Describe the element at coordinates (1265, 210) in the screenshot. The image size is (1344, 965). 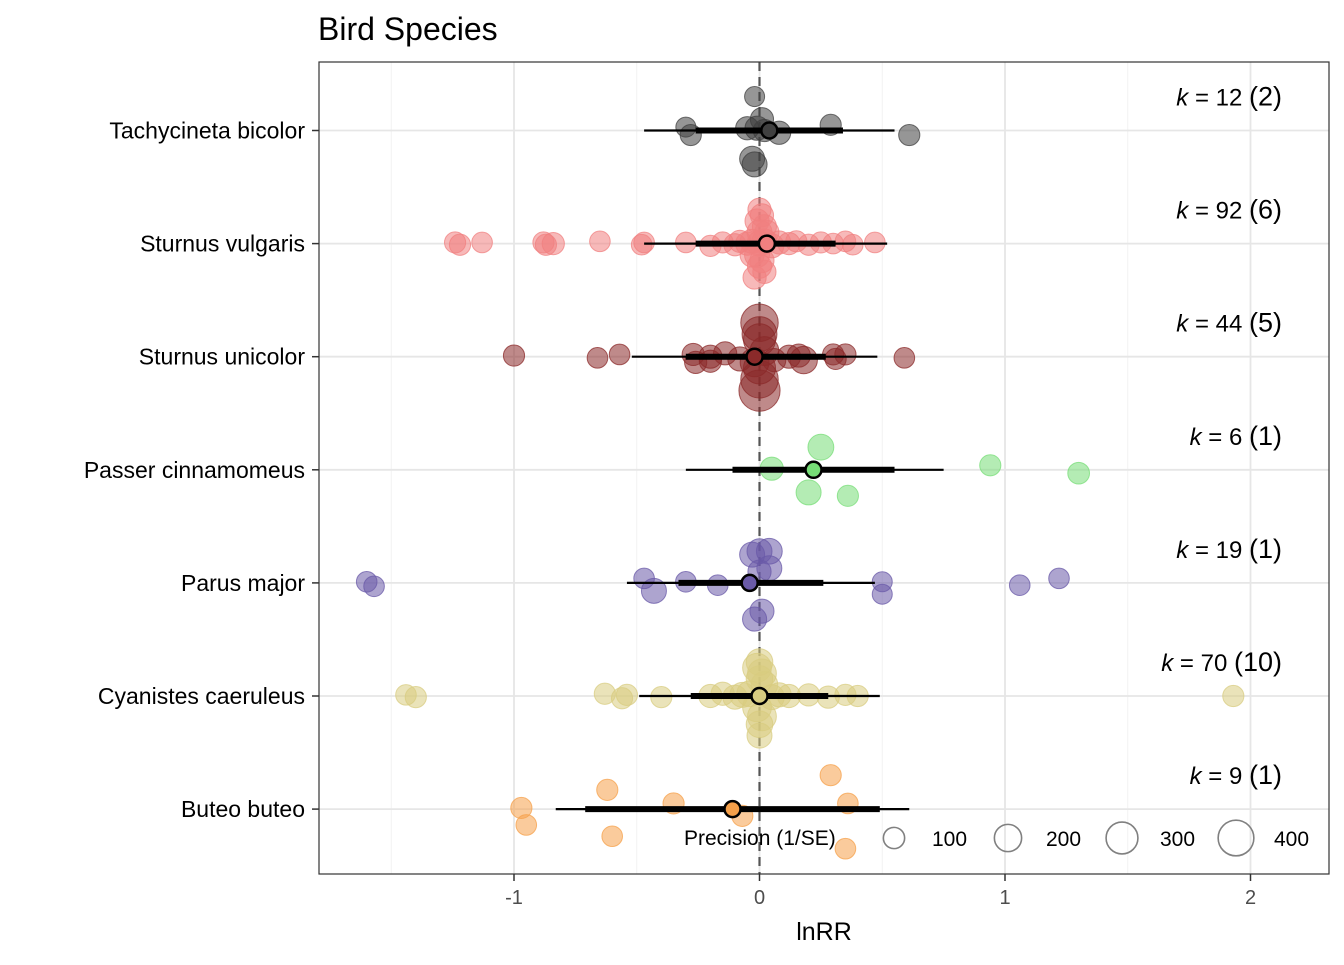
I see `k-studies: (6)` at that location.